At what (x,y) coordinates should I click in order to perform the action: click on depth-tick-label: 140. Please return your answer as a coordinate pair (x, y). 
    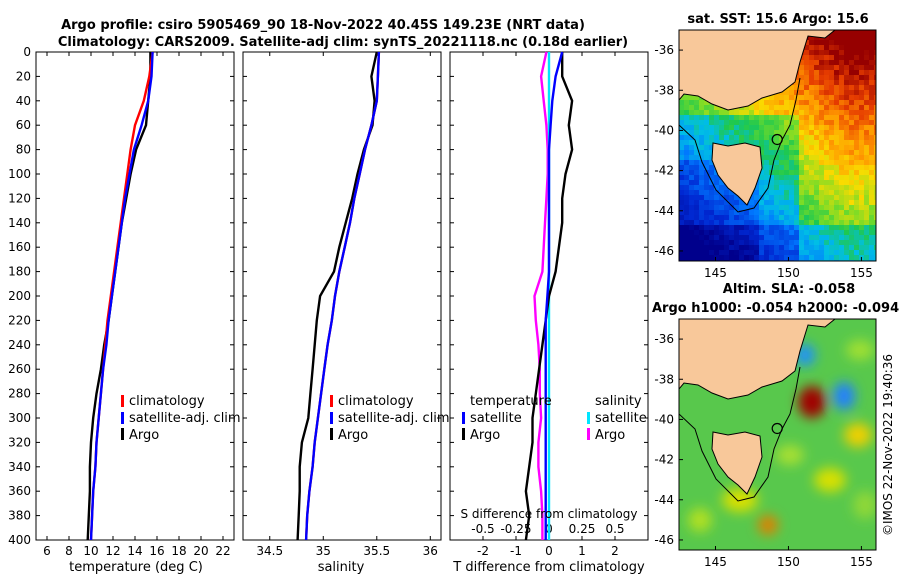
    Looking at the image, I should click on (19, 223).